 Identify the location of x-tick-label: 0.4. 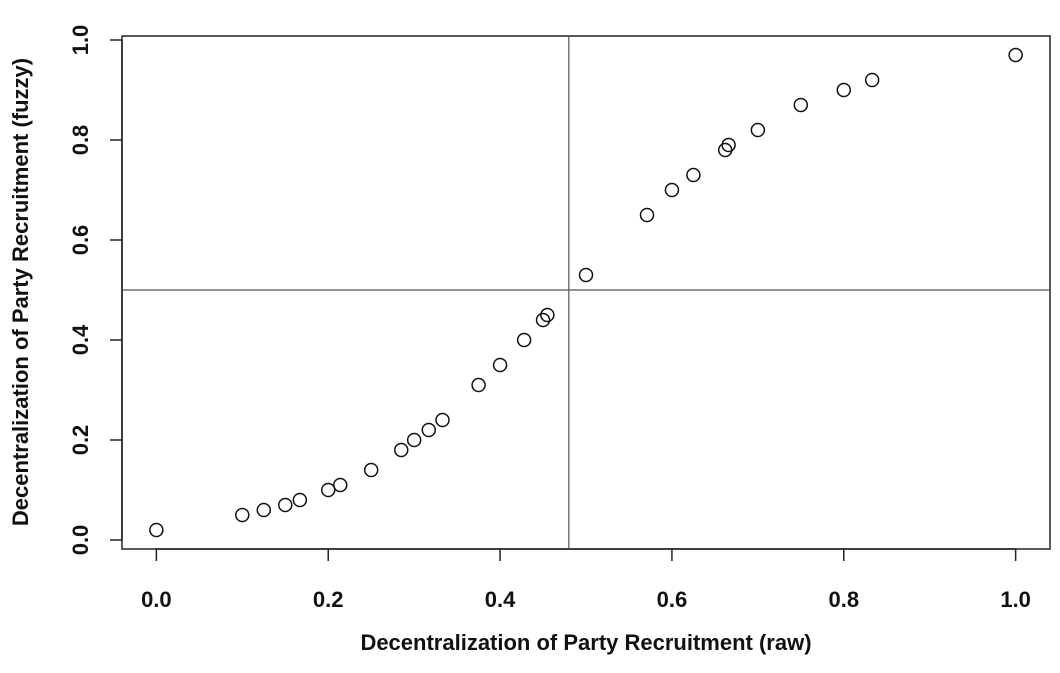
(500, 599).